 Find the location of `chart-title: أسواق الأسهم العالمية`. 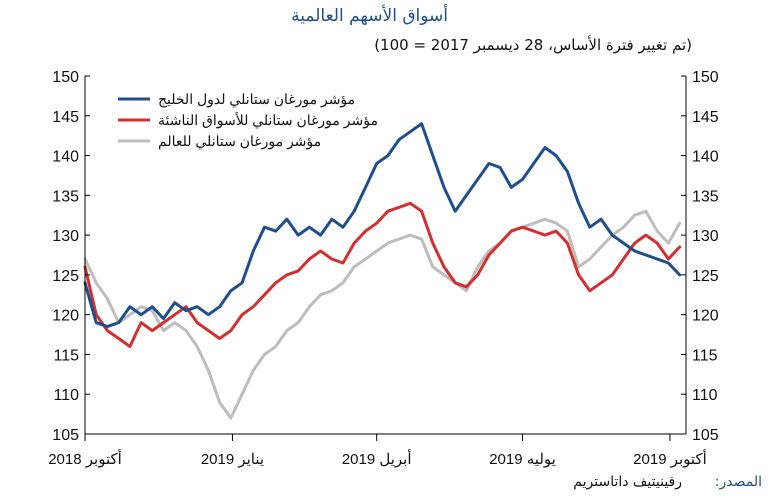

chart-title: أسواق الأسهم العالمية is located at coordinates (369, 16).